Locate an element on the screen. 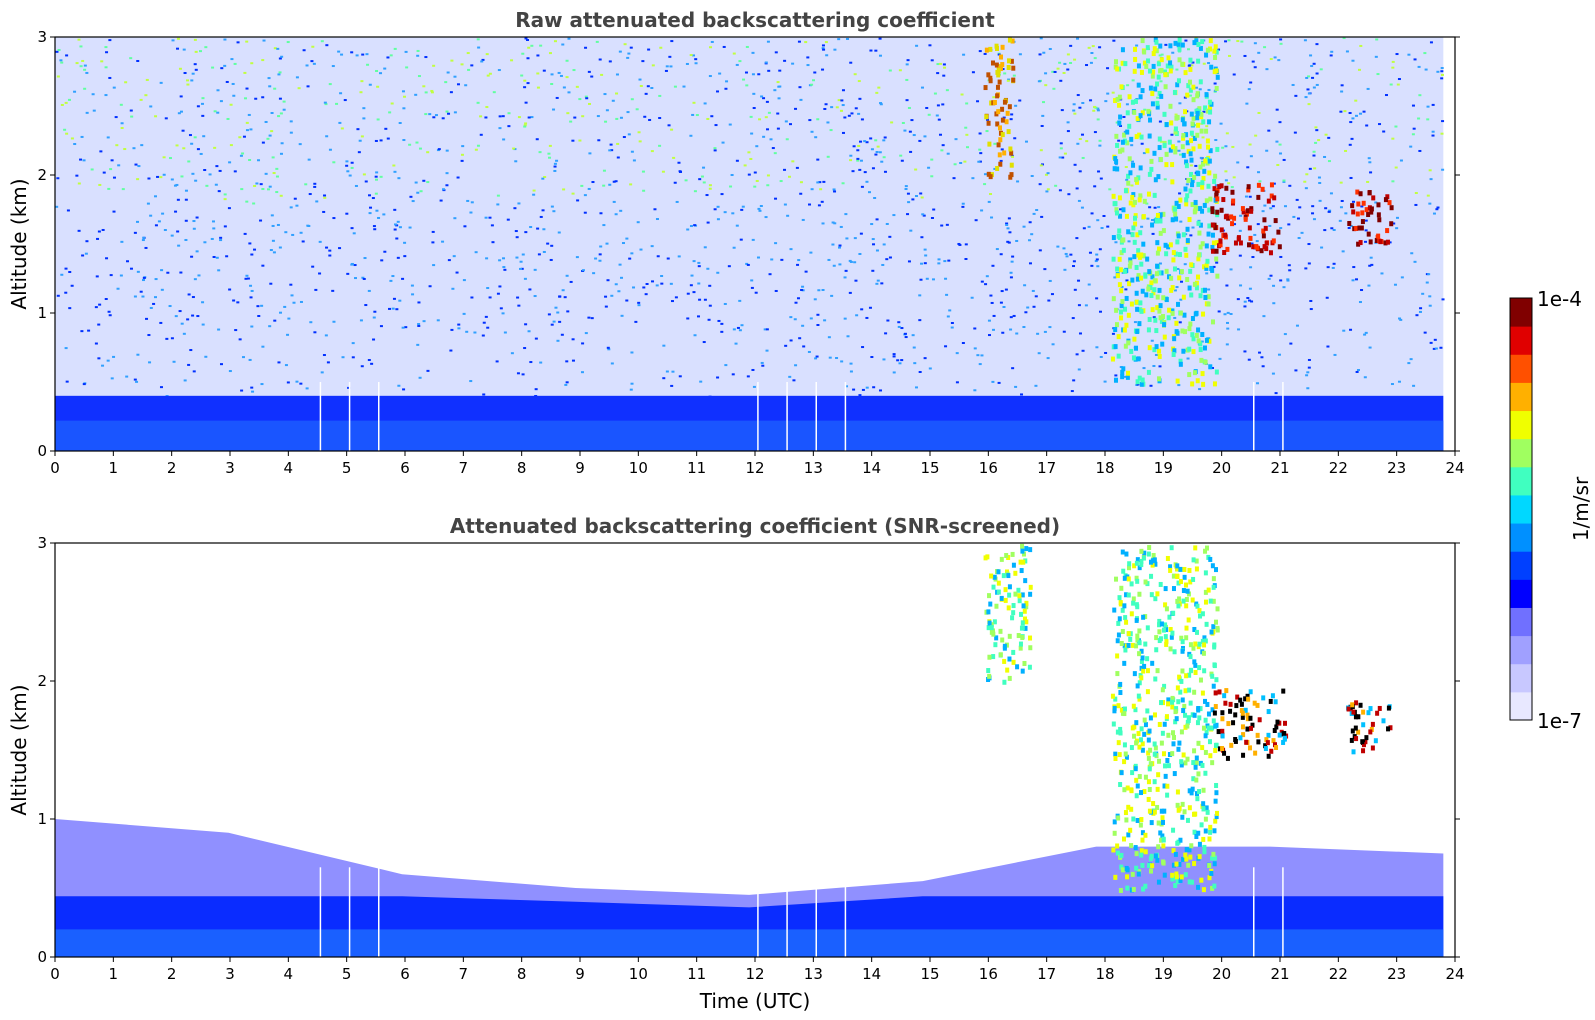 The image size is (1595, 1020). x-tick-label: 3 is located at coordinates (230, 468).